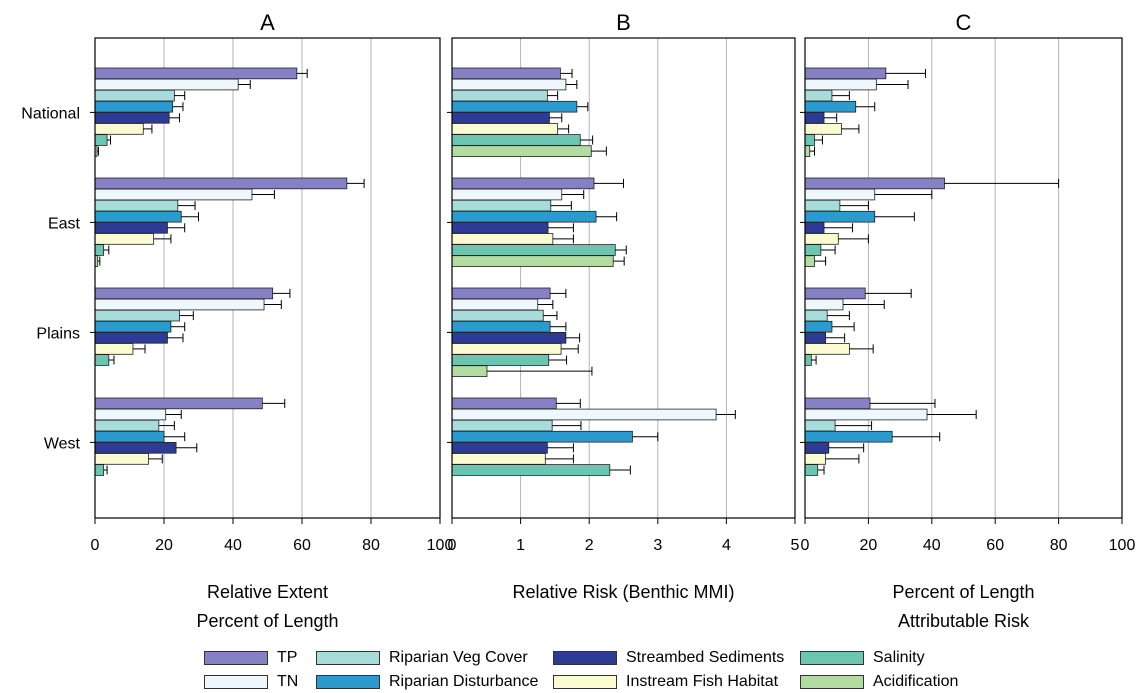 The image size is (1138, 693). What do you see at coordinates (815, 337) in the screenshot?
I see `panel-c-bar-plains-streambed-sediments` at bounding box center [815, 337].